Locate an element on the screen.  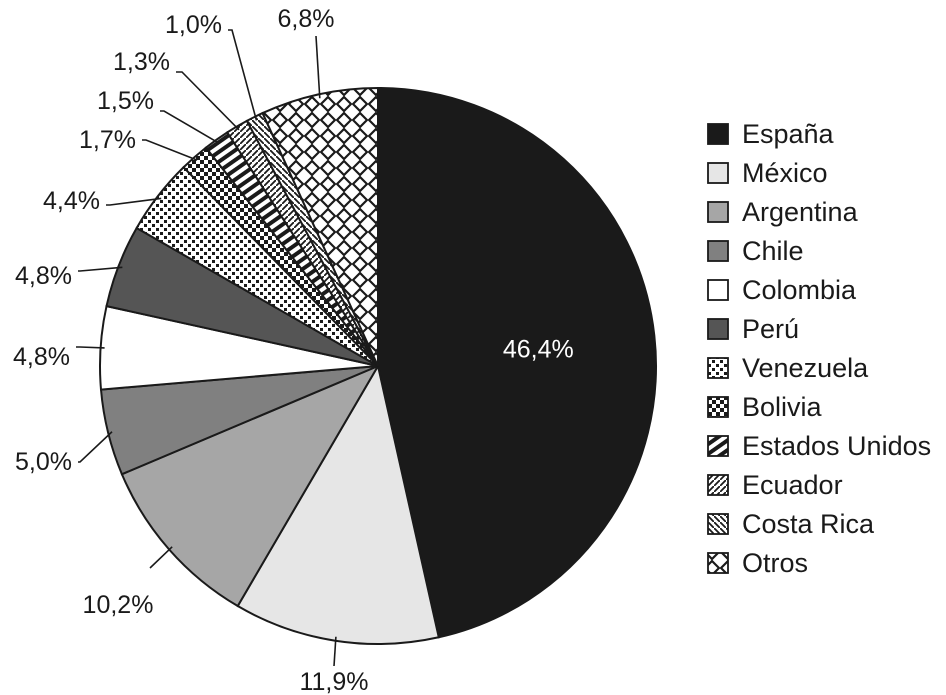
legend-item-venezuela: Venezuela is located at coordinates (788, 368).